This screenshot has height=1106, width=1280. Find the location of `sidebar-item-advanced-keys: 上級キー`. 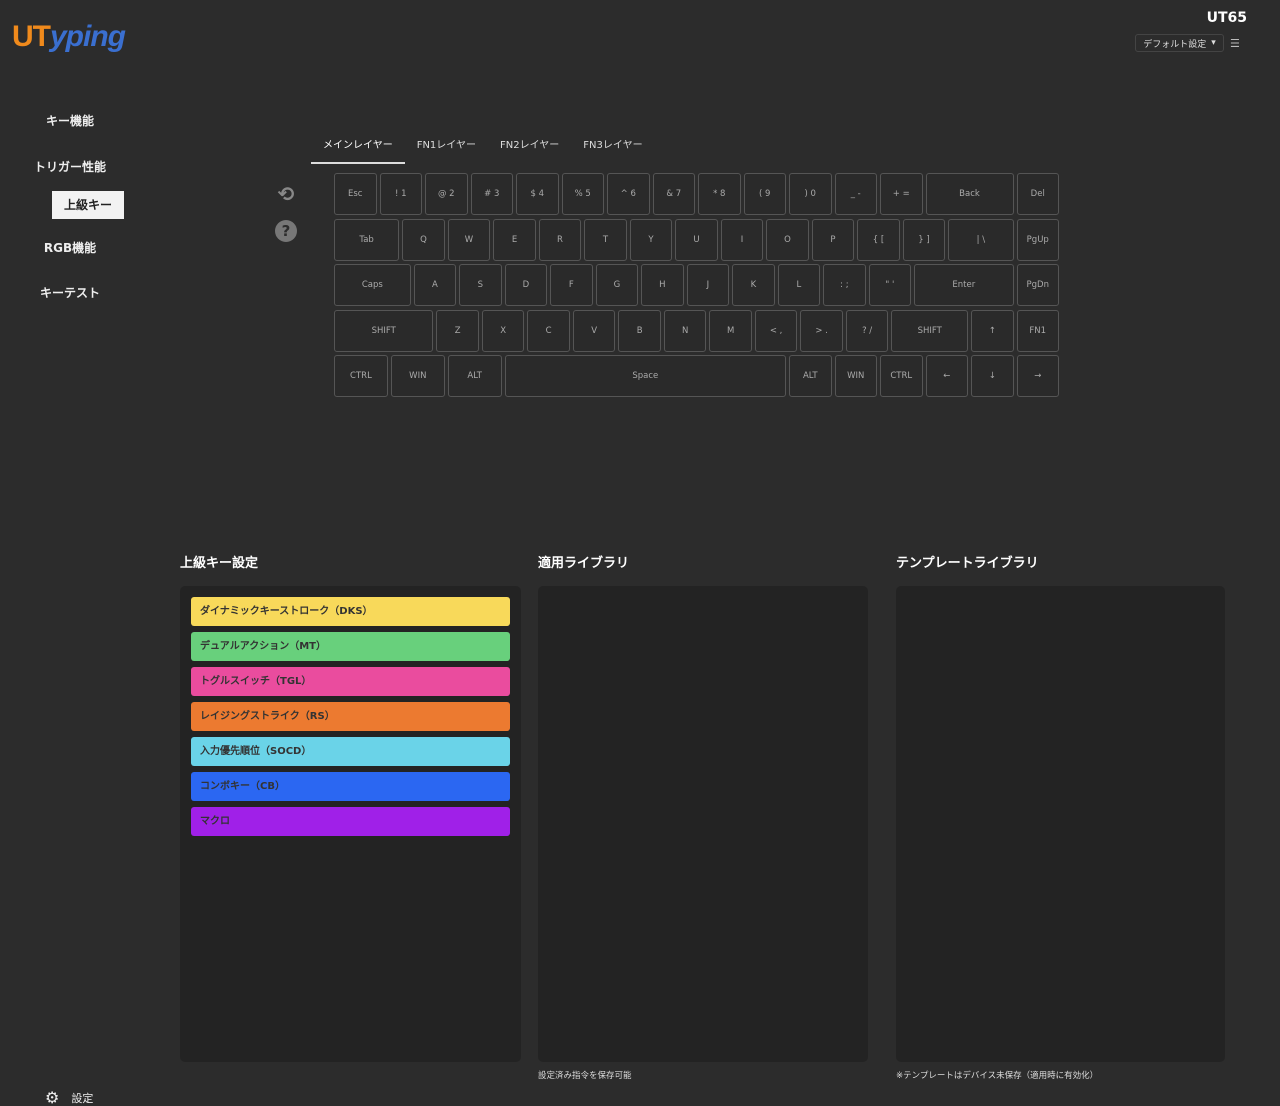

sidebar-item-advanced-keys: 上級キー is located at coordinates (88, 205).